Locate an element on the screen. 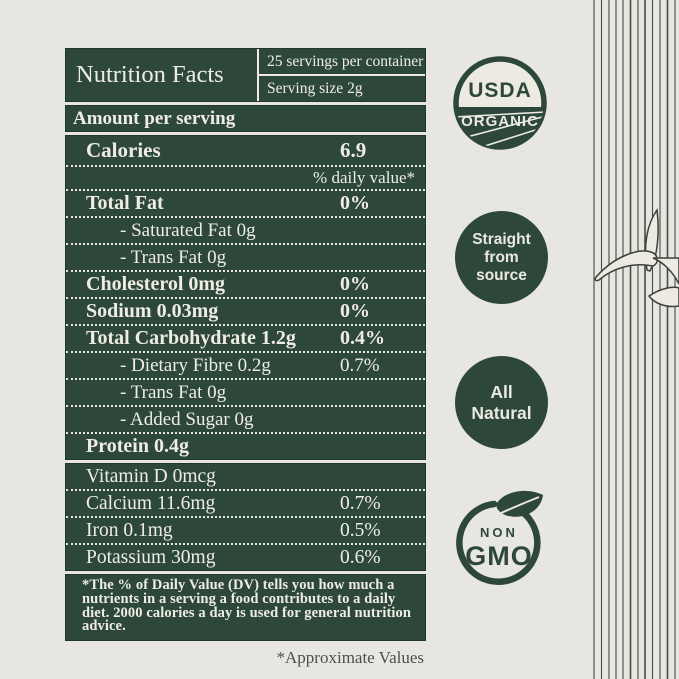  nutrient-row: - Dietary Fibre 0.2g 0.7% is located at coordinates (245, 364).